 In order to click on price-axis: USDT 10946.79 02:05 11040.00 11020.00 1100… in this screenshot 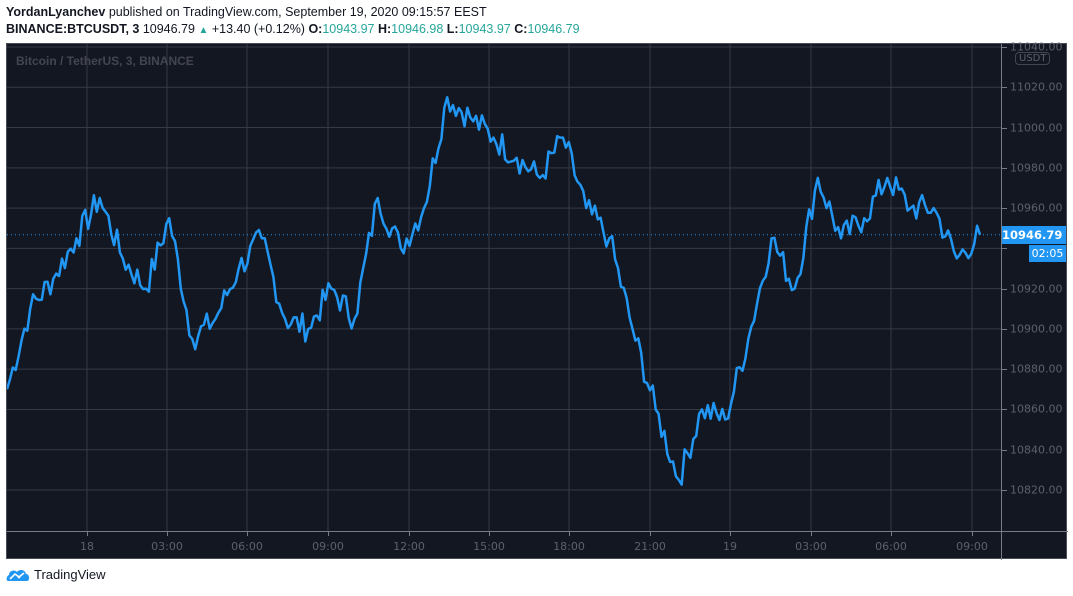, I will do `click(1034, 285)`.